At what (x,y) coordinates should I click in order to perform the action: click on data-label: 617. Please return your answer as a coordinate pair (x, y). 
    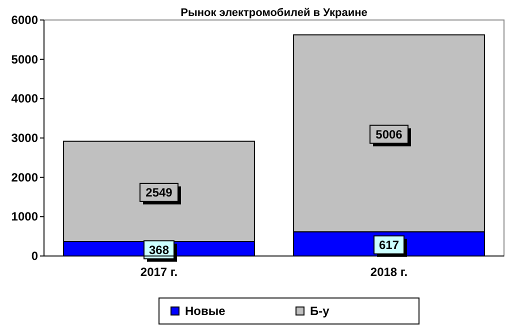
    Looking at the image, I should click on (389, 245).